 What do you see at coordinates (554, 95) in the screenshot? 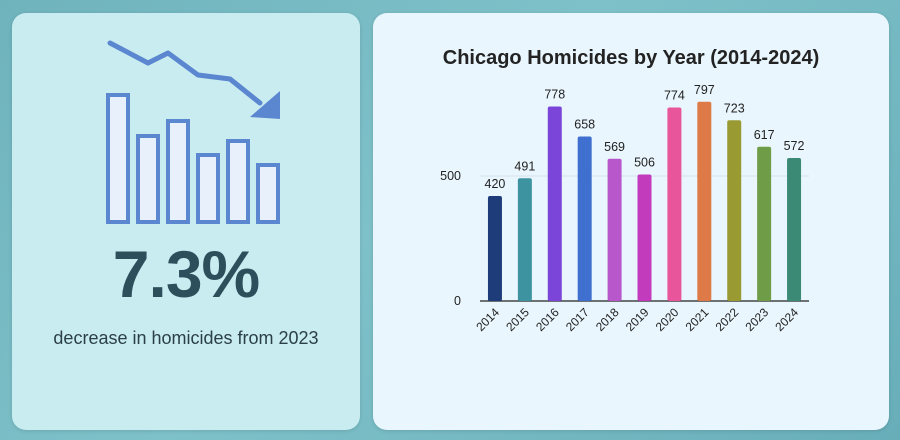
I see `data-label-2016: 778` at bounding box center [554, 95].